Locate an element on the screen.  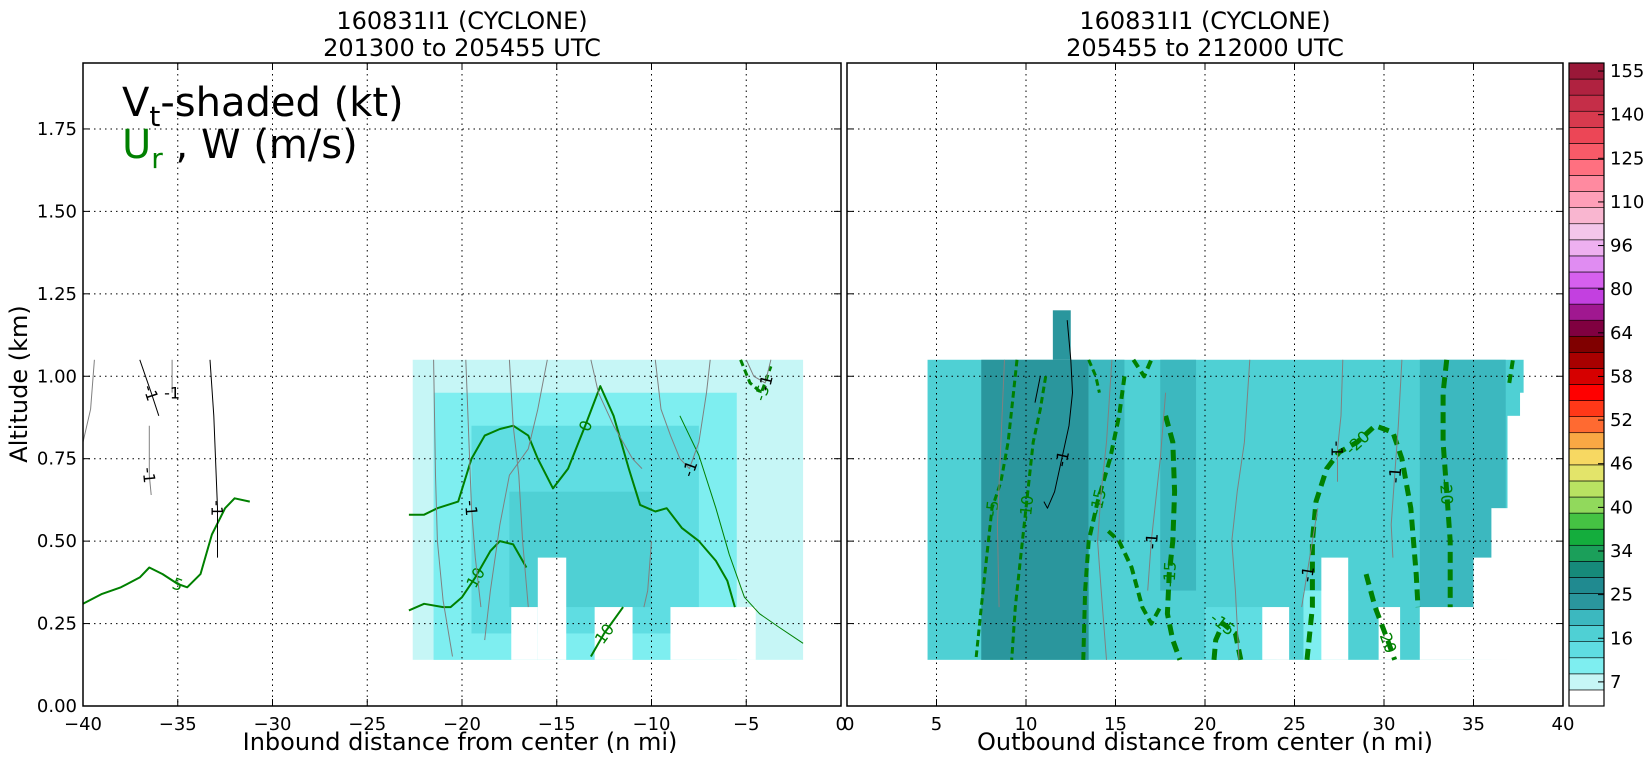
x-tick-label: 20 is located at coordinates (1205, 724).